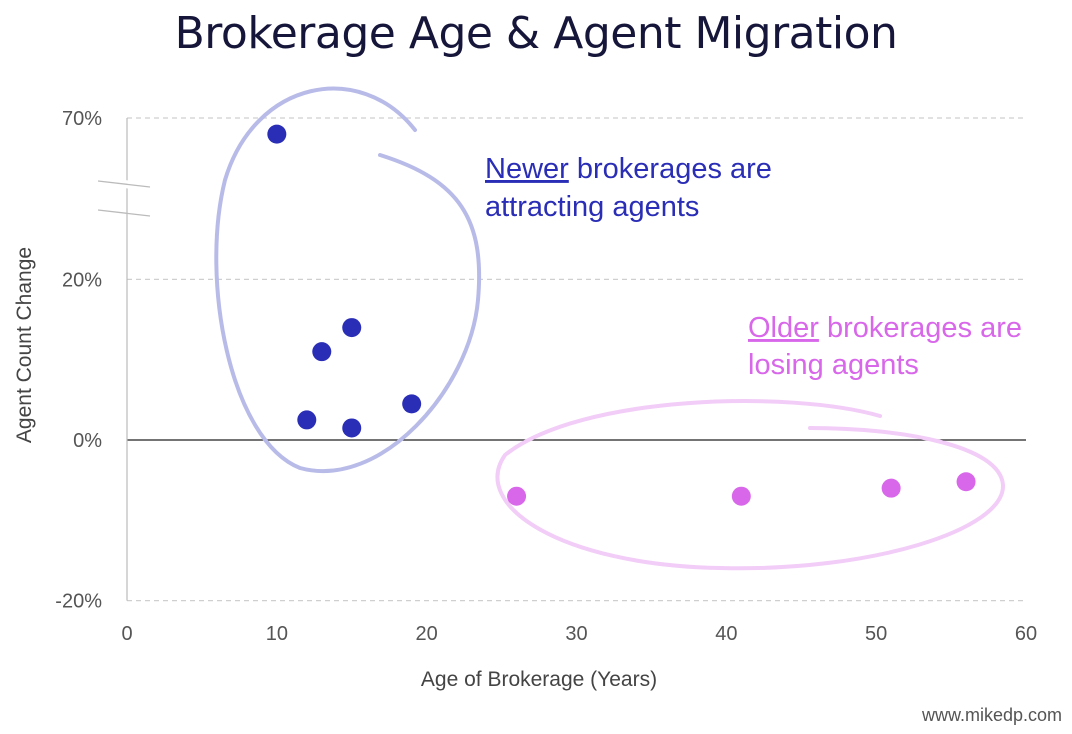  Describe the element at coordinates (726, 634) in the screenshot. I see `x-tick-label: 40` at that location.